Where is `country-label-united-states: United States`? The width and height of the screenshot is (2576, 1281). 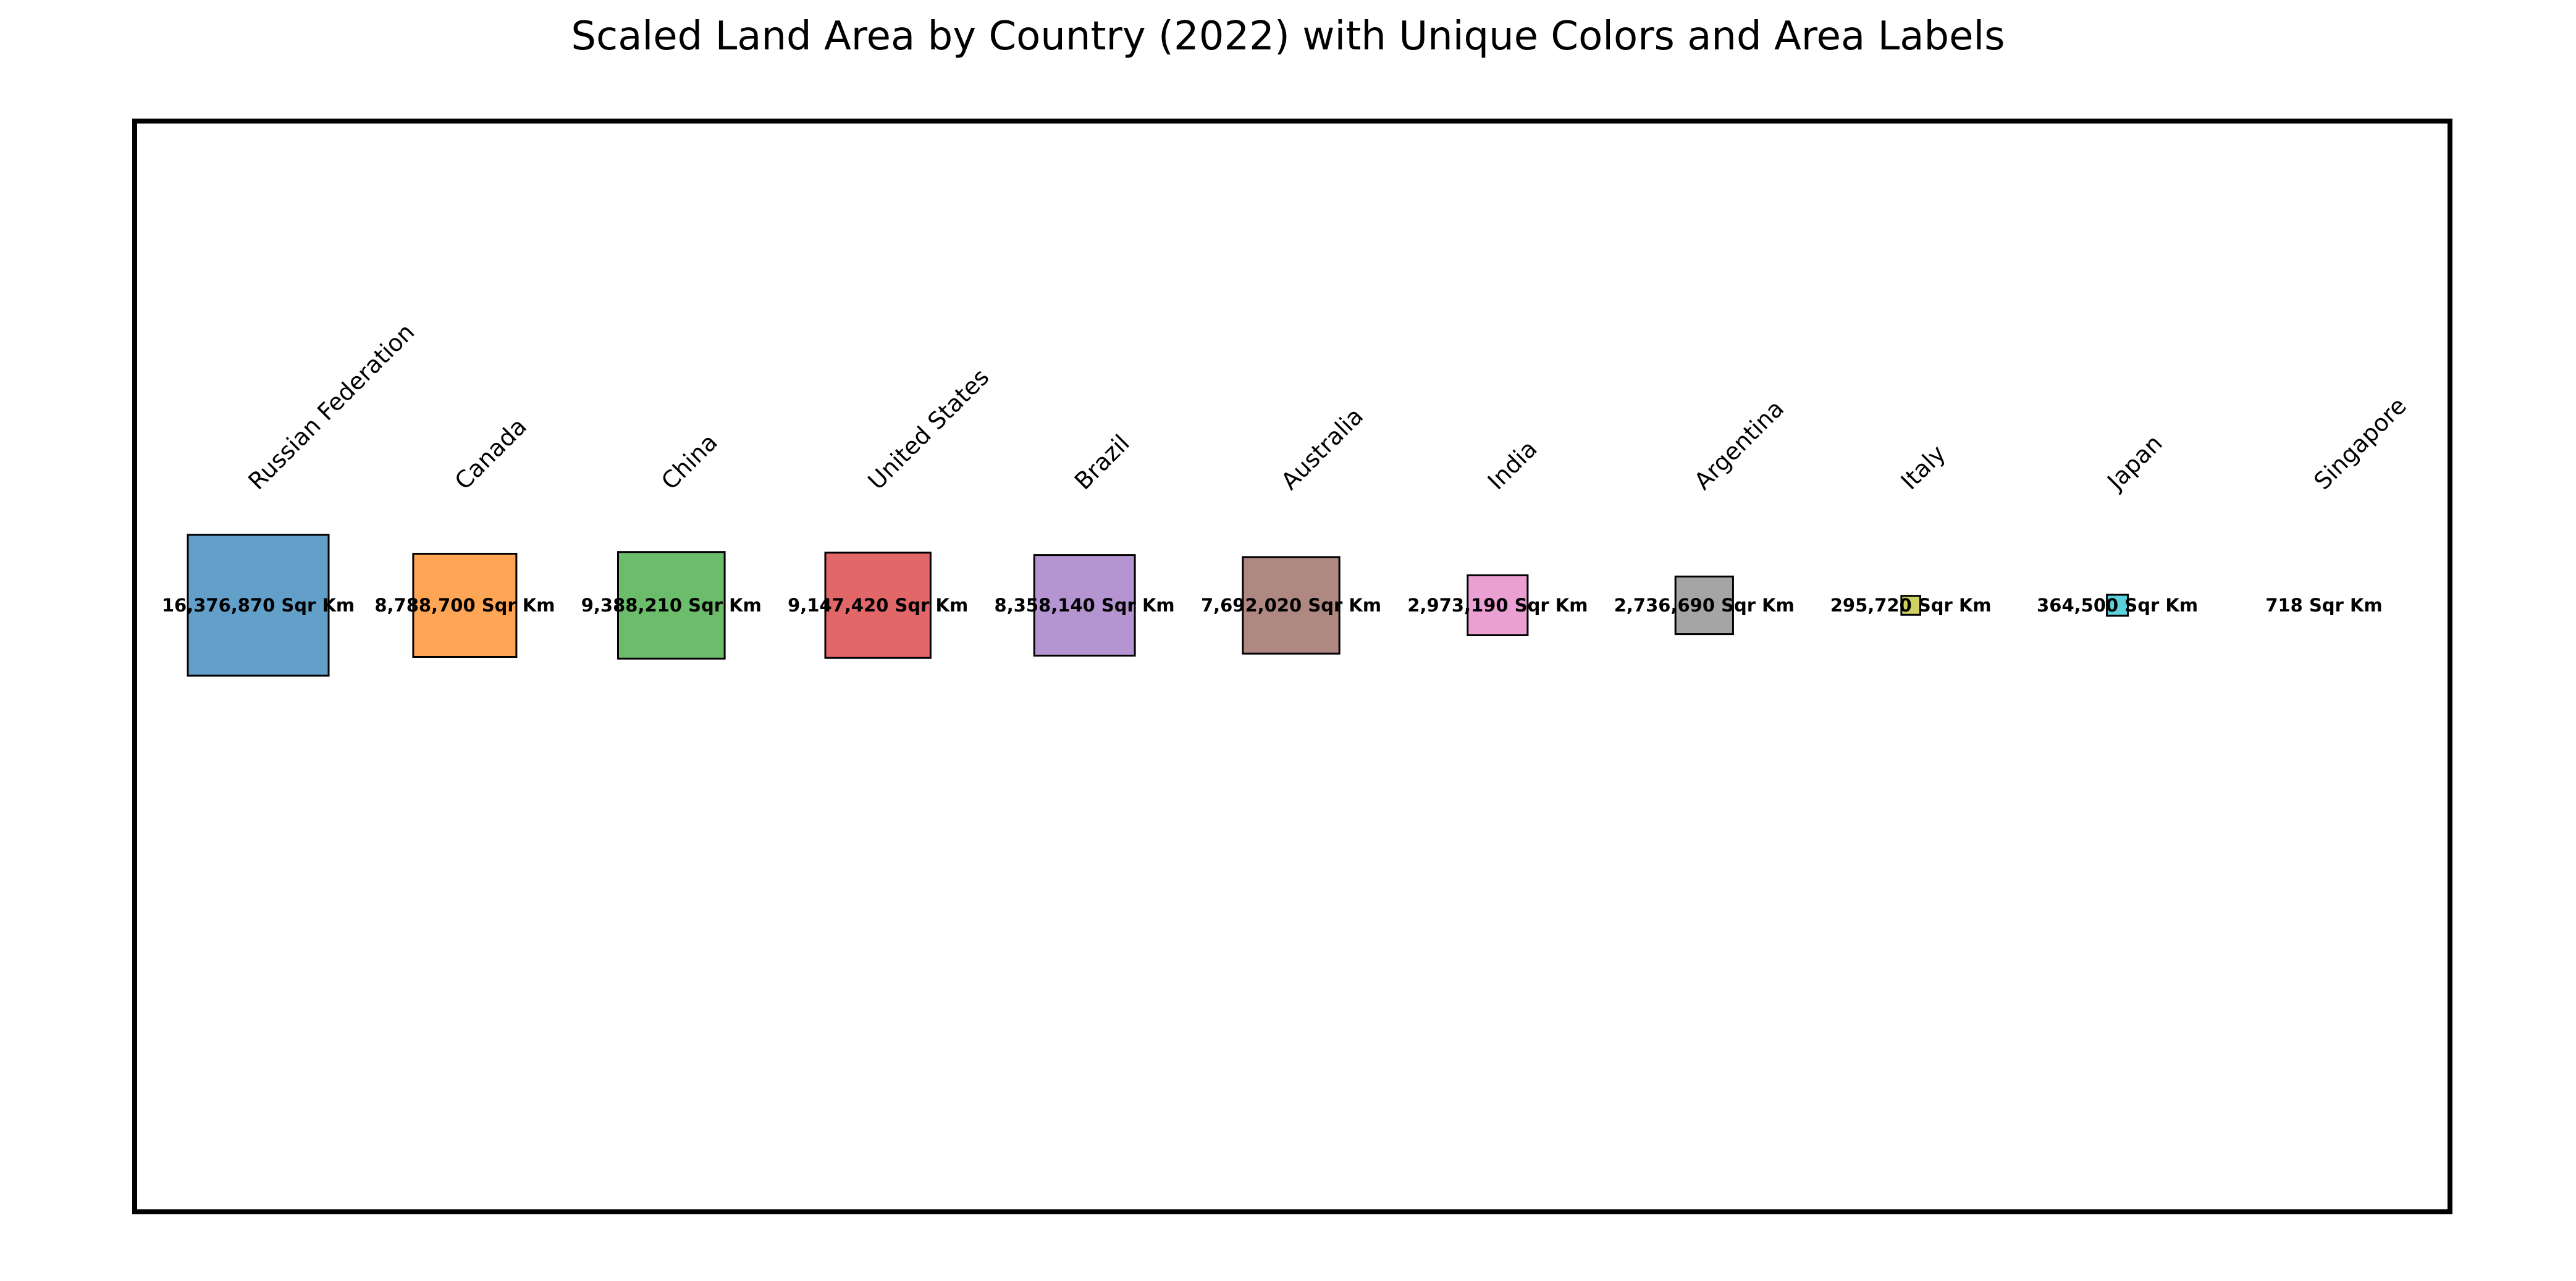
country-label-united-states: United States is located at coordinates (928, 429).